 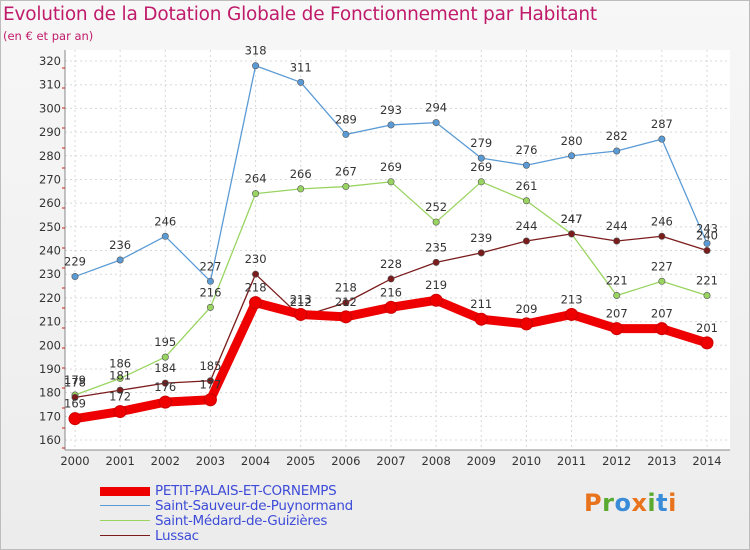 What do you see at coordinates (623, 503) in the screenshot?
I see `logo-letter: o` at bounding box center [623, 503].